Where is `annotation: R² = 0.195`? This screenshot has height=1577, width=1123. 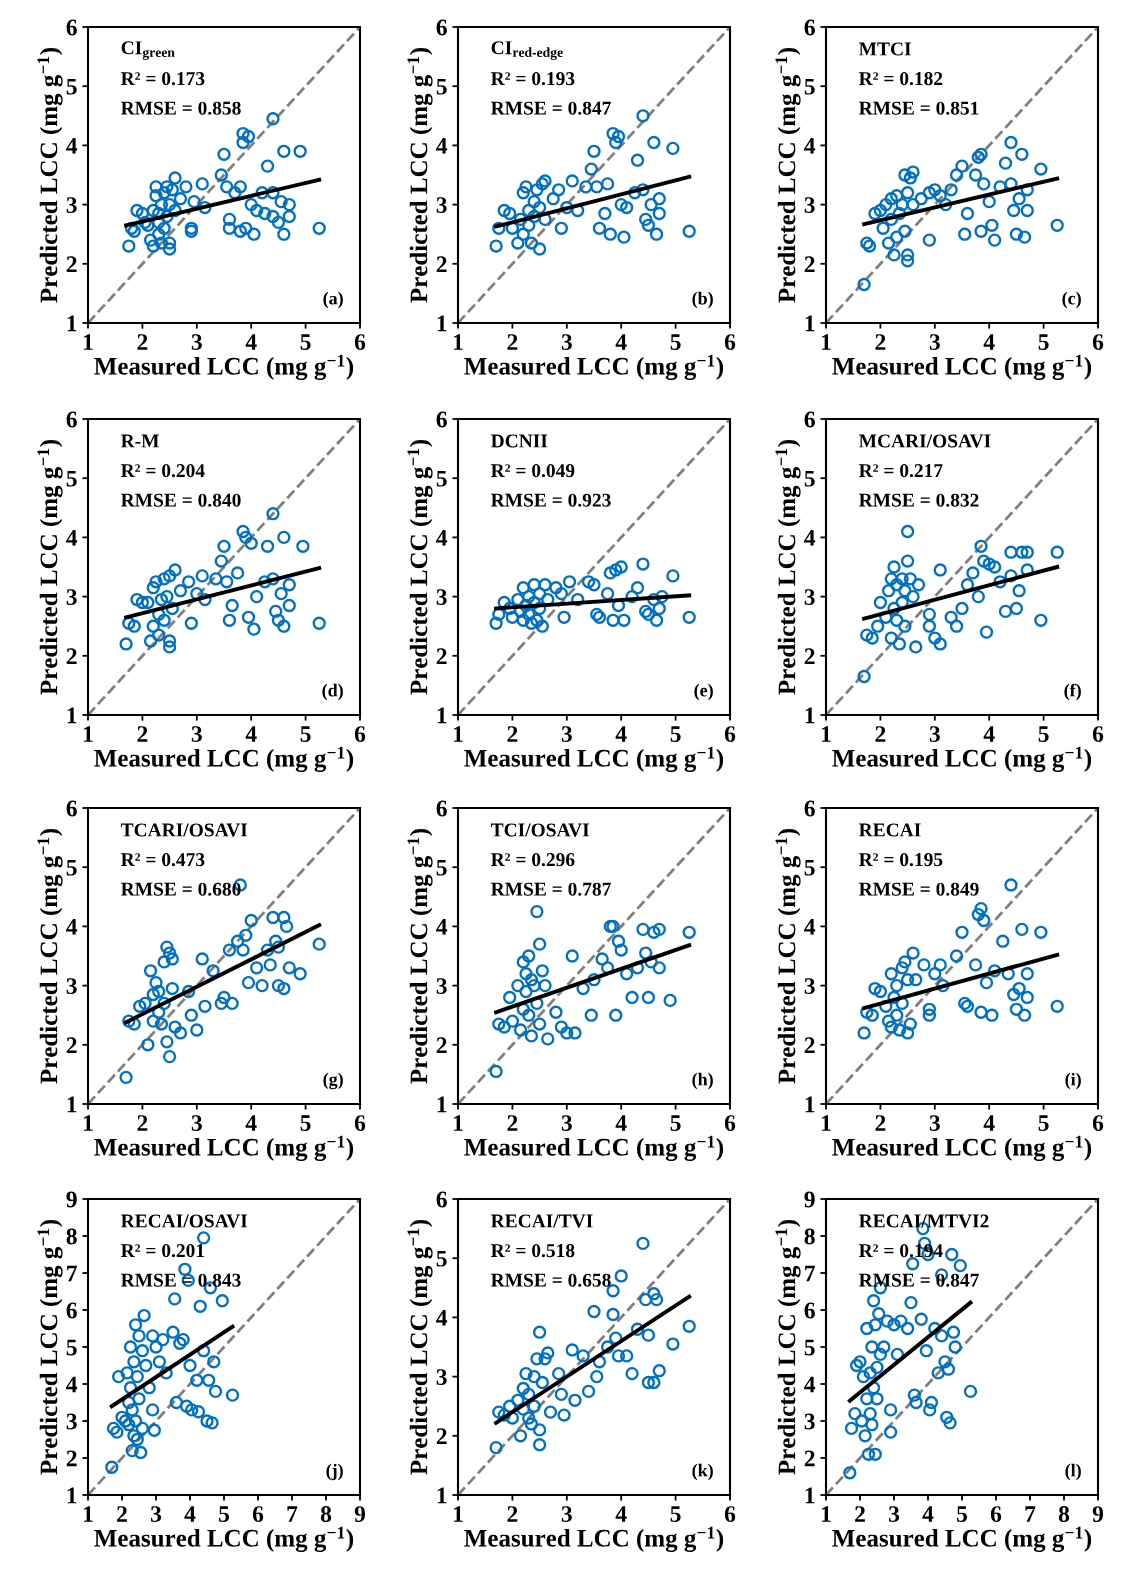 annotation: R² = 0.195 is located at coordinates (900, 860).